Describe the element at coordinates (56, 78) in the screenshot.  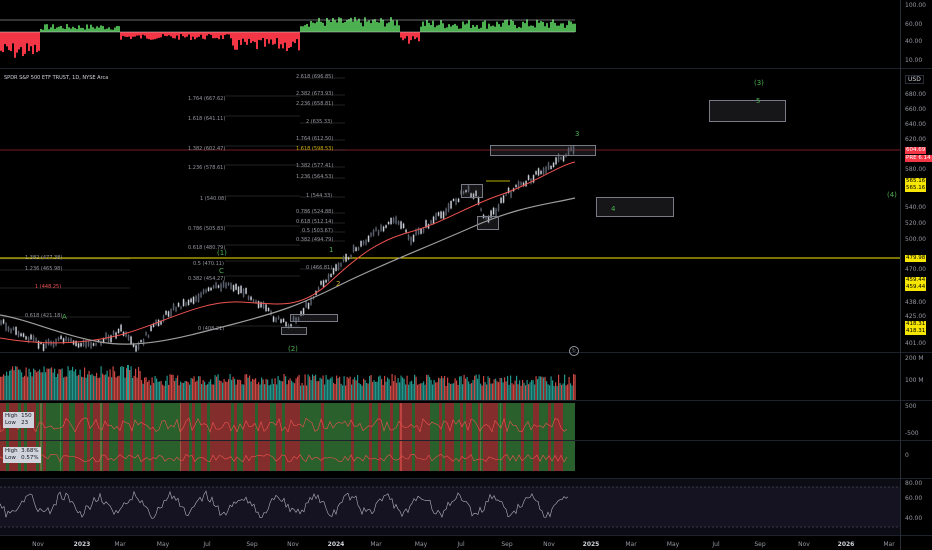
I see `symbol-title: SPDR S&P 500 ETF TRUST, 1D, NYSE Arca` at that location.